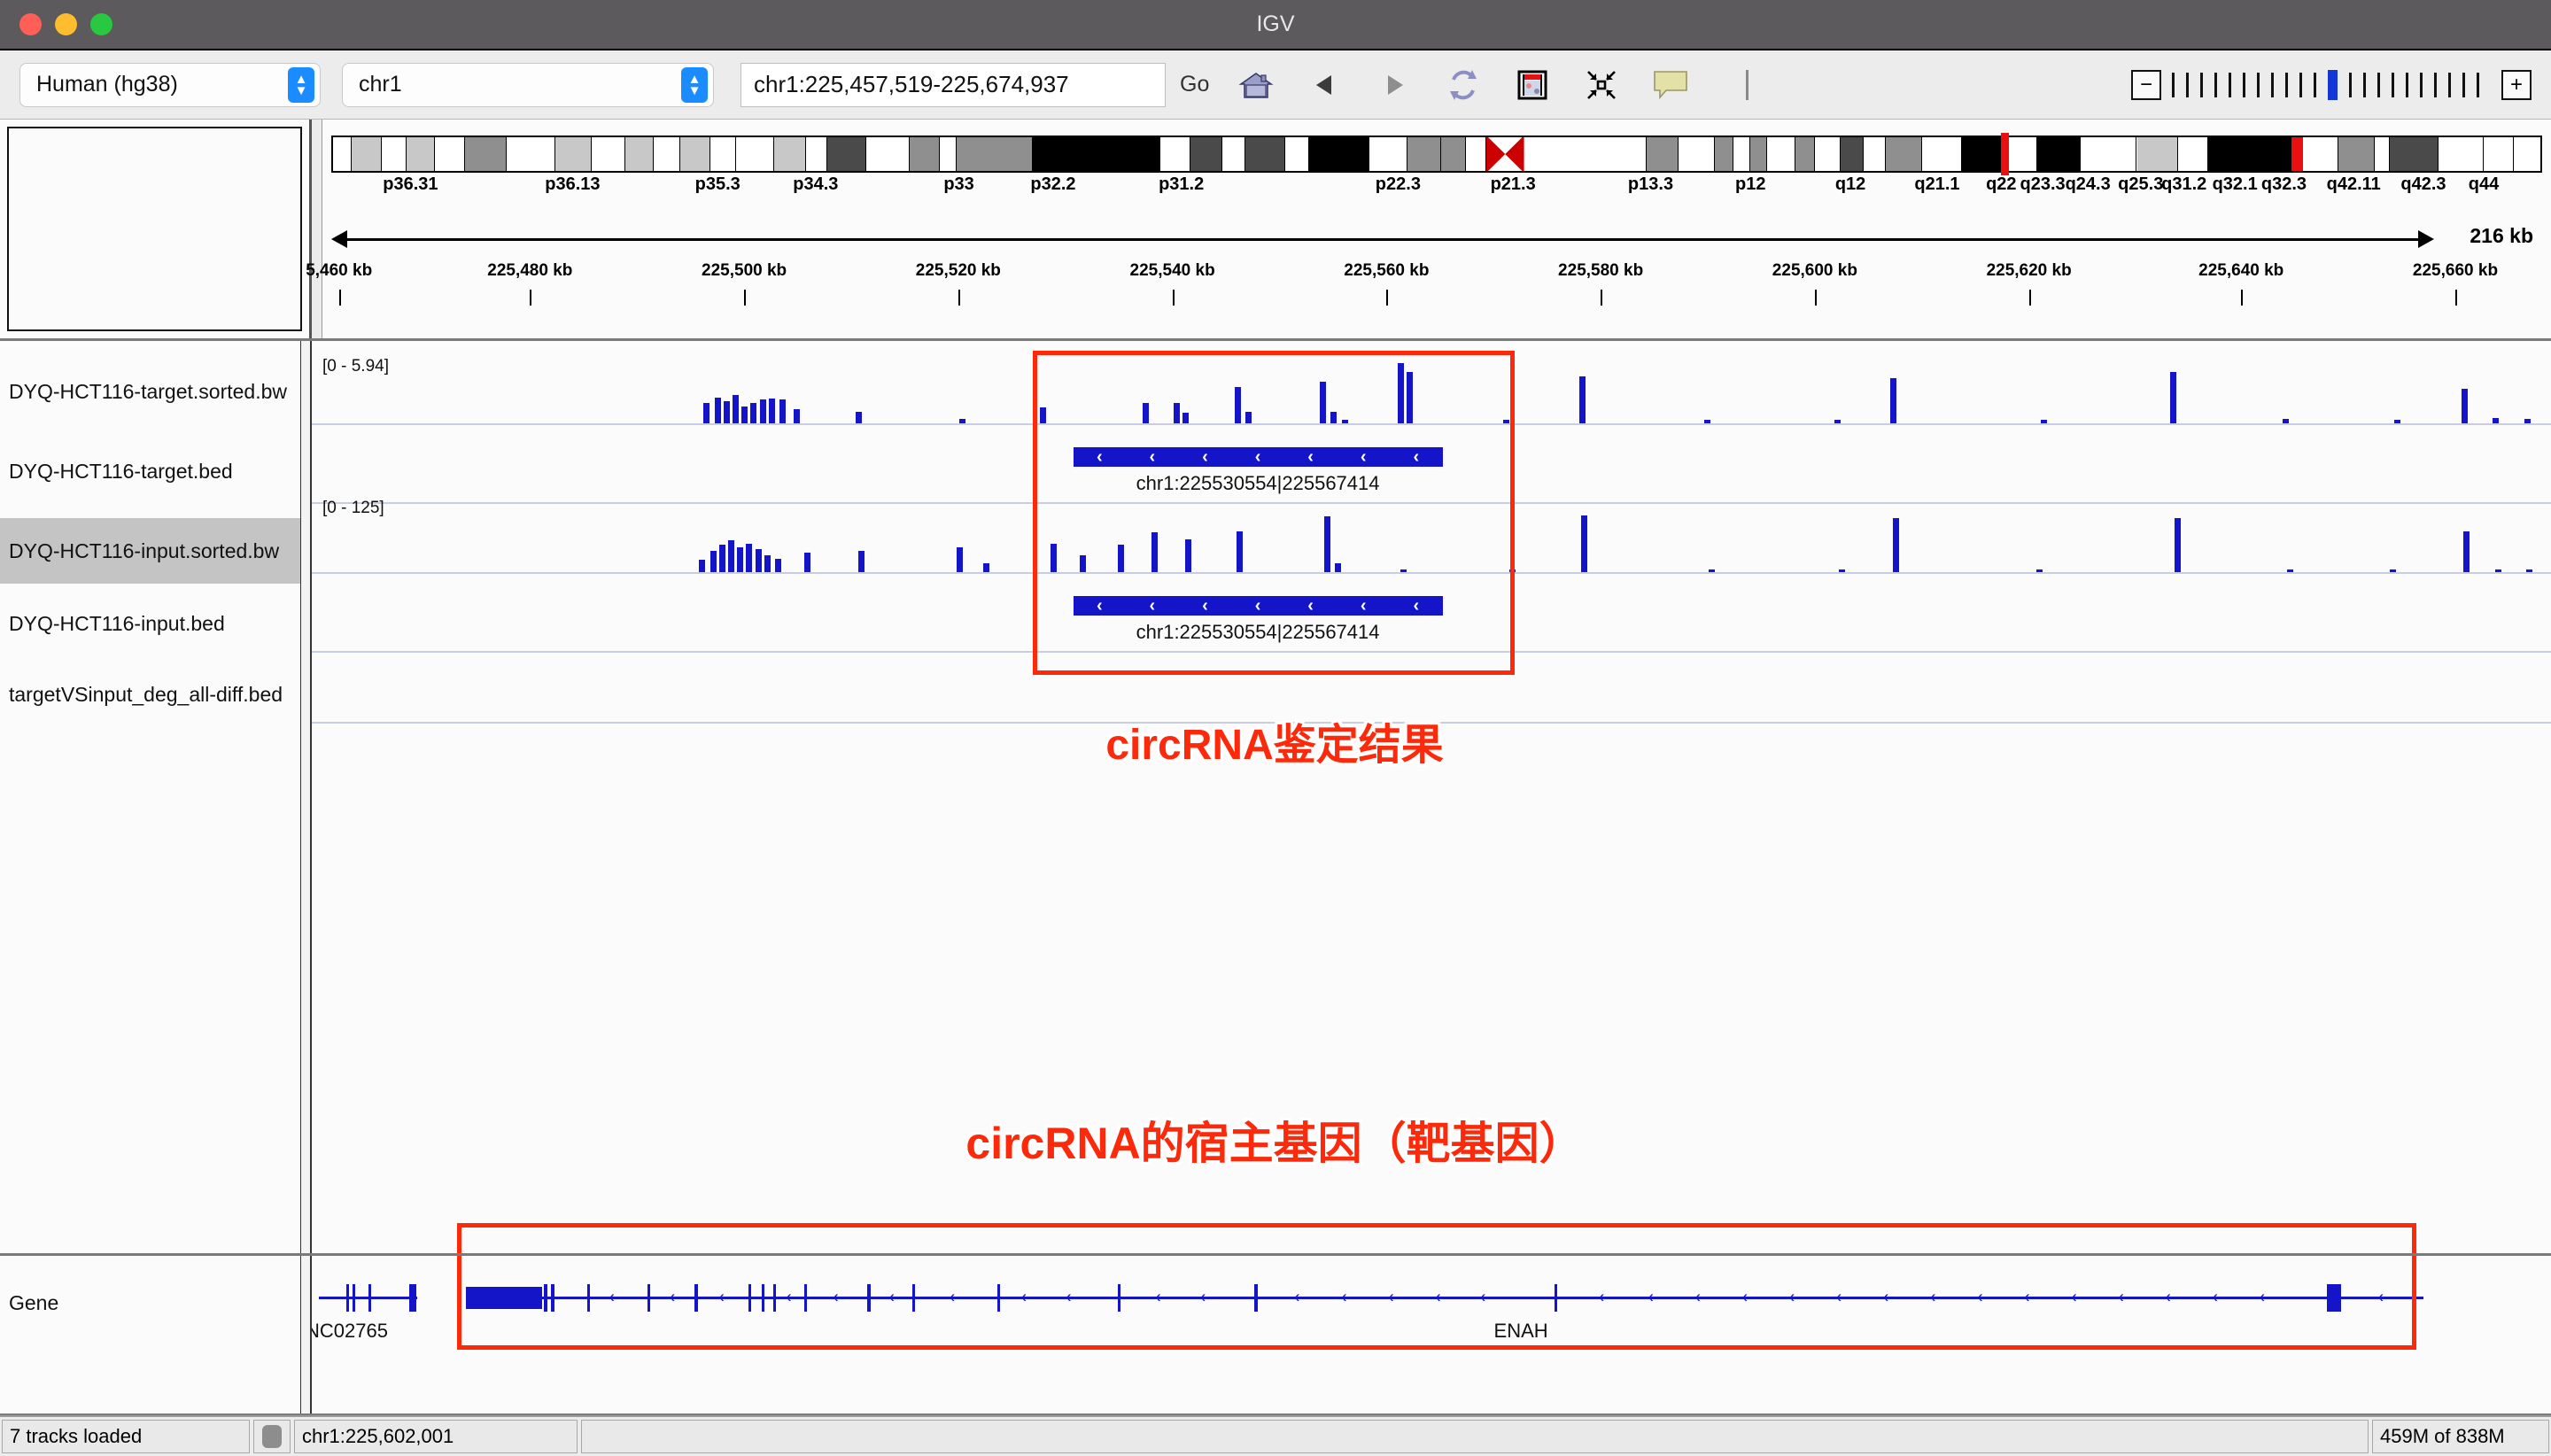 The image size is (2551, 1456). What do you see at coordinates (2258, 84) in the screenshot?
I see `zoom-slider-tick` at bounding box center [2258, 84].